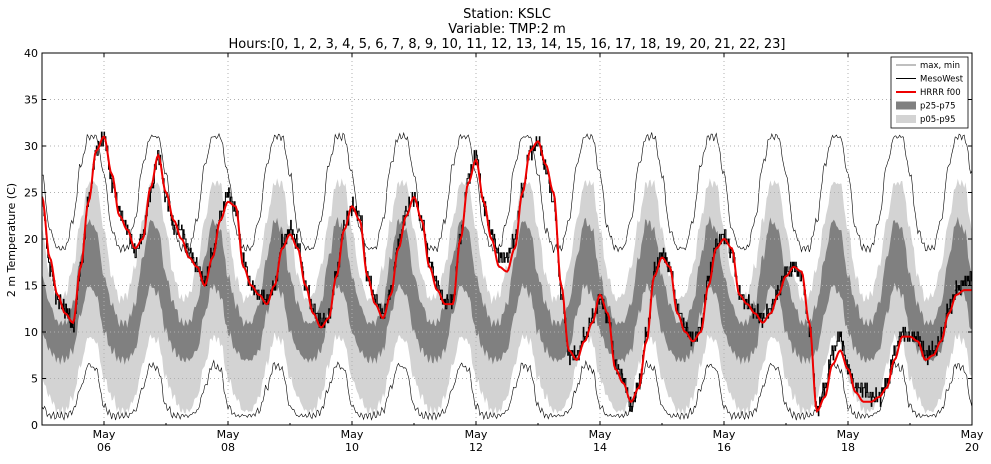 This screenshot has height=464, width=991. What do you see at coordinates (600, 447) in the screenshot?
I see `x-tick-label-date: 14` at bounding box center [600, 447].